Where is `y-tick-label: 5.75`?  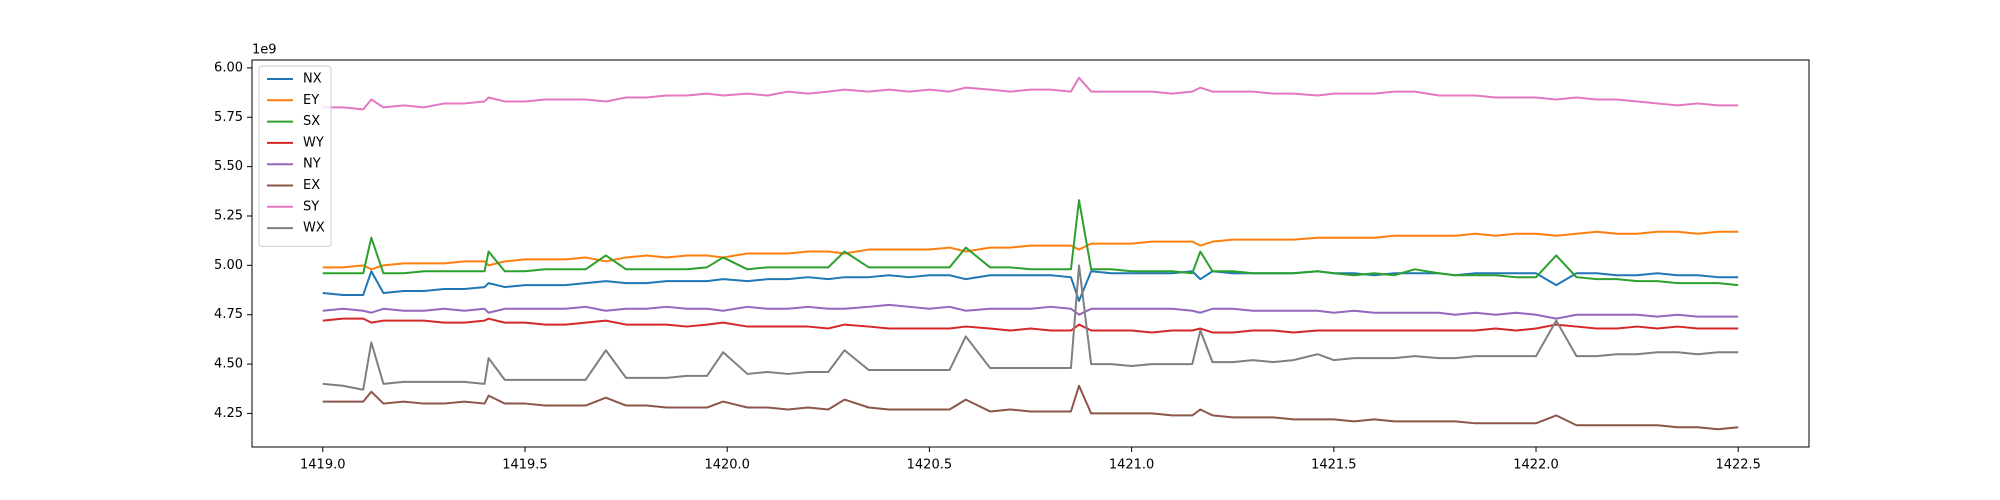 y-tick-label: 5.75 is located at coordinates (228, 117).